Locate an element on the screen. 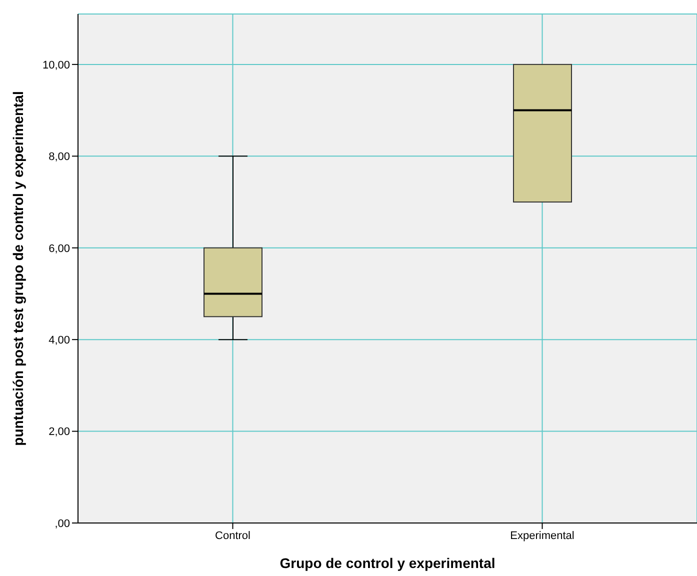 This screenshot has width=697, height=576. x-axis-title: Grupo de control y experimental is located at coordinates (388, 563).